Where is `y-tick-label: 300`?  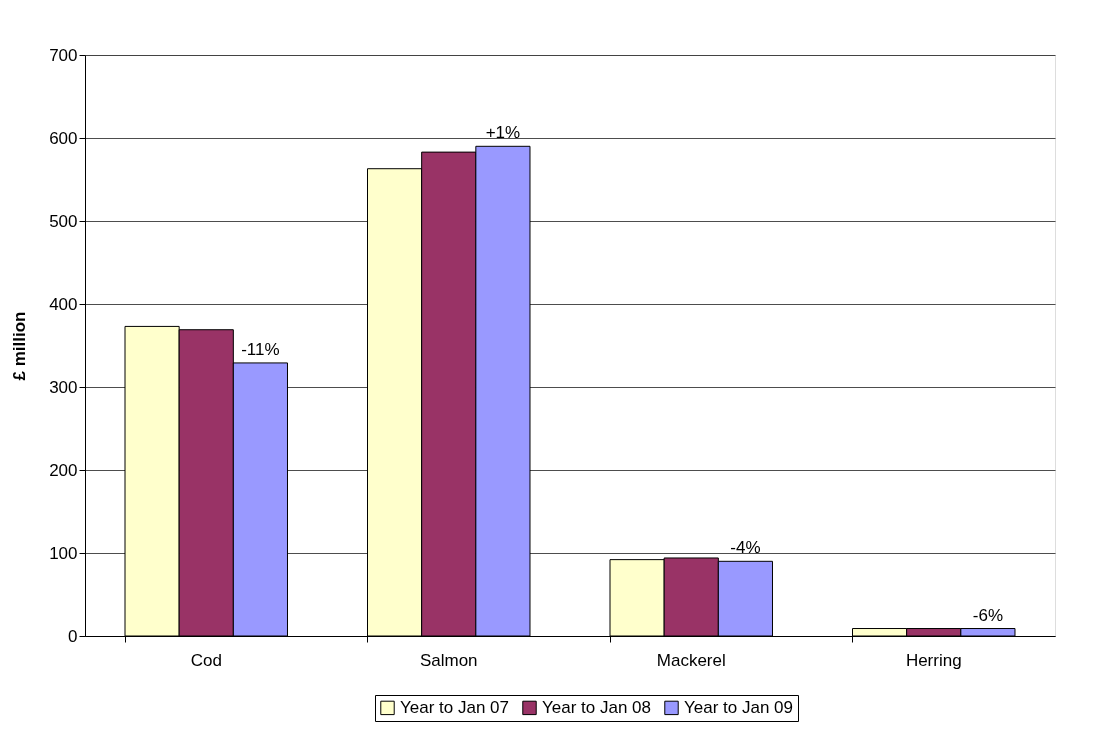
y-tick-label: 300 is located at coordinates (63, 387).